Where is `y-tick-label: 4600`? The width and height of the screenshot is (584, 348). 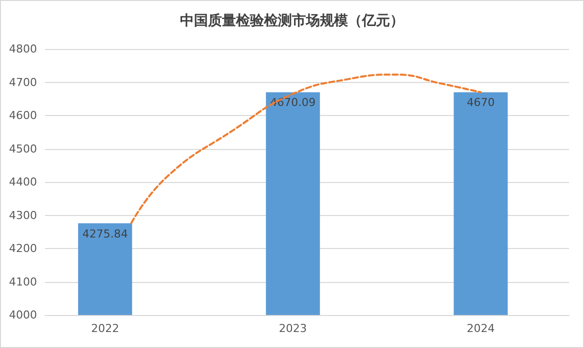 y-tick-label: 4600 is located at coordinates (23, 115).